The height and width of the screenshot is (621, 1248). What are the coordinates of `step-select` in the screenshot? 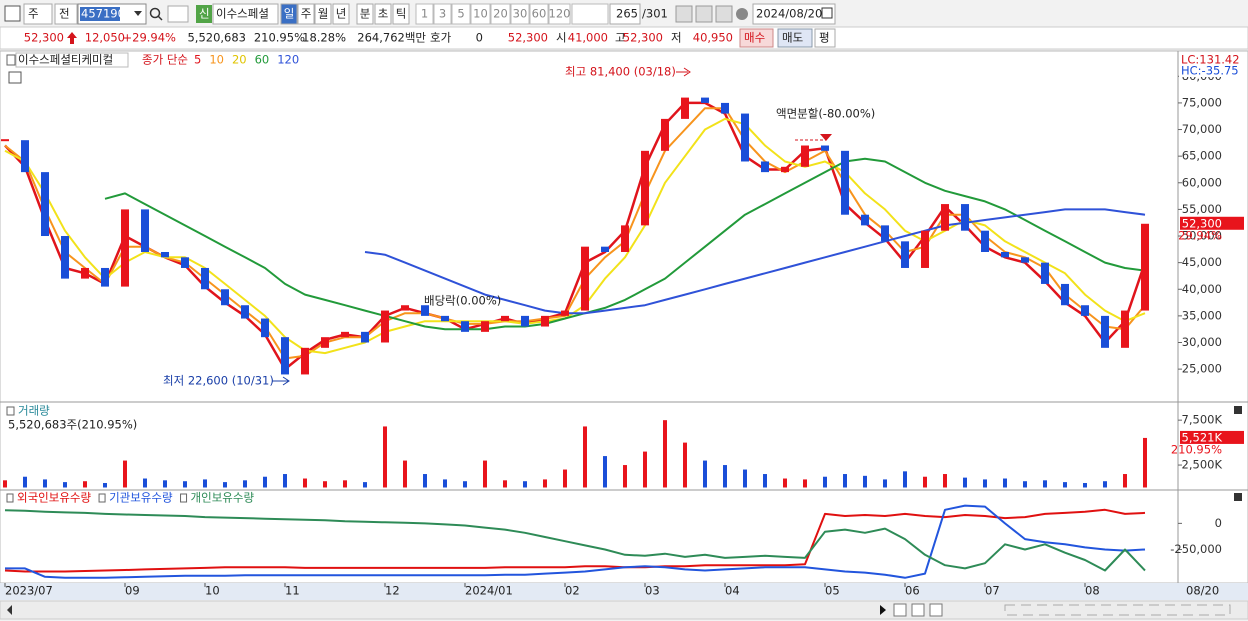 It's located at (590, 14).